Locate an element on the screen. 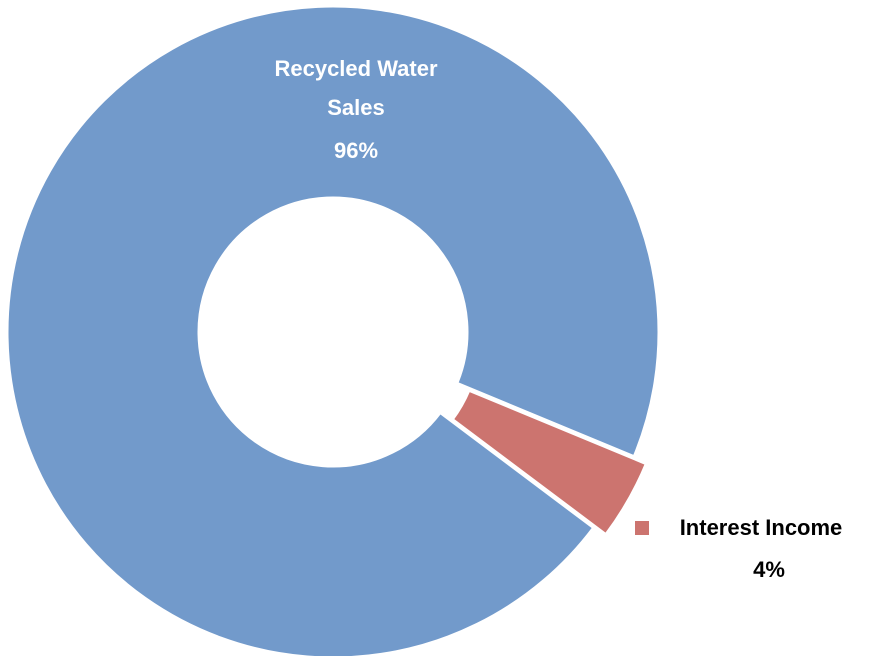 The height and width of the screenshot is (656, 887). slice-name-line-1: Recycled Water is located at coordinates (355, 68).